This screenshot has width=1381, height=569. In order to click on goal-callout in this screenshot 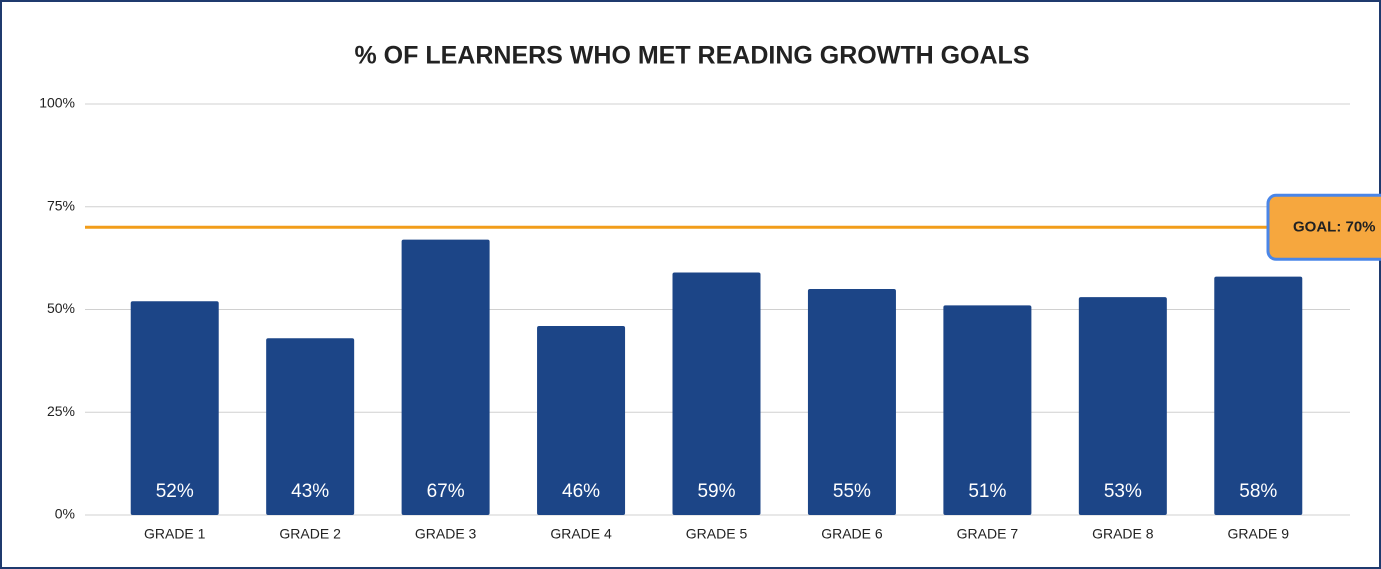, I will do `click(1323, 227)`.